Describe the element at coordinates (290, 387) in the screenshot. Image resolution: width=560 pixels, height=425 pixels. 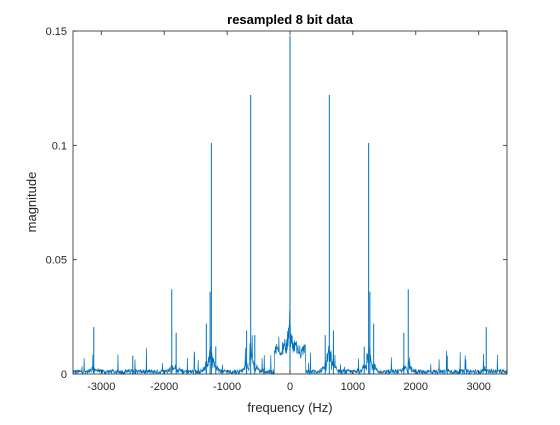
I see `x-tick-label: 0` at that location.